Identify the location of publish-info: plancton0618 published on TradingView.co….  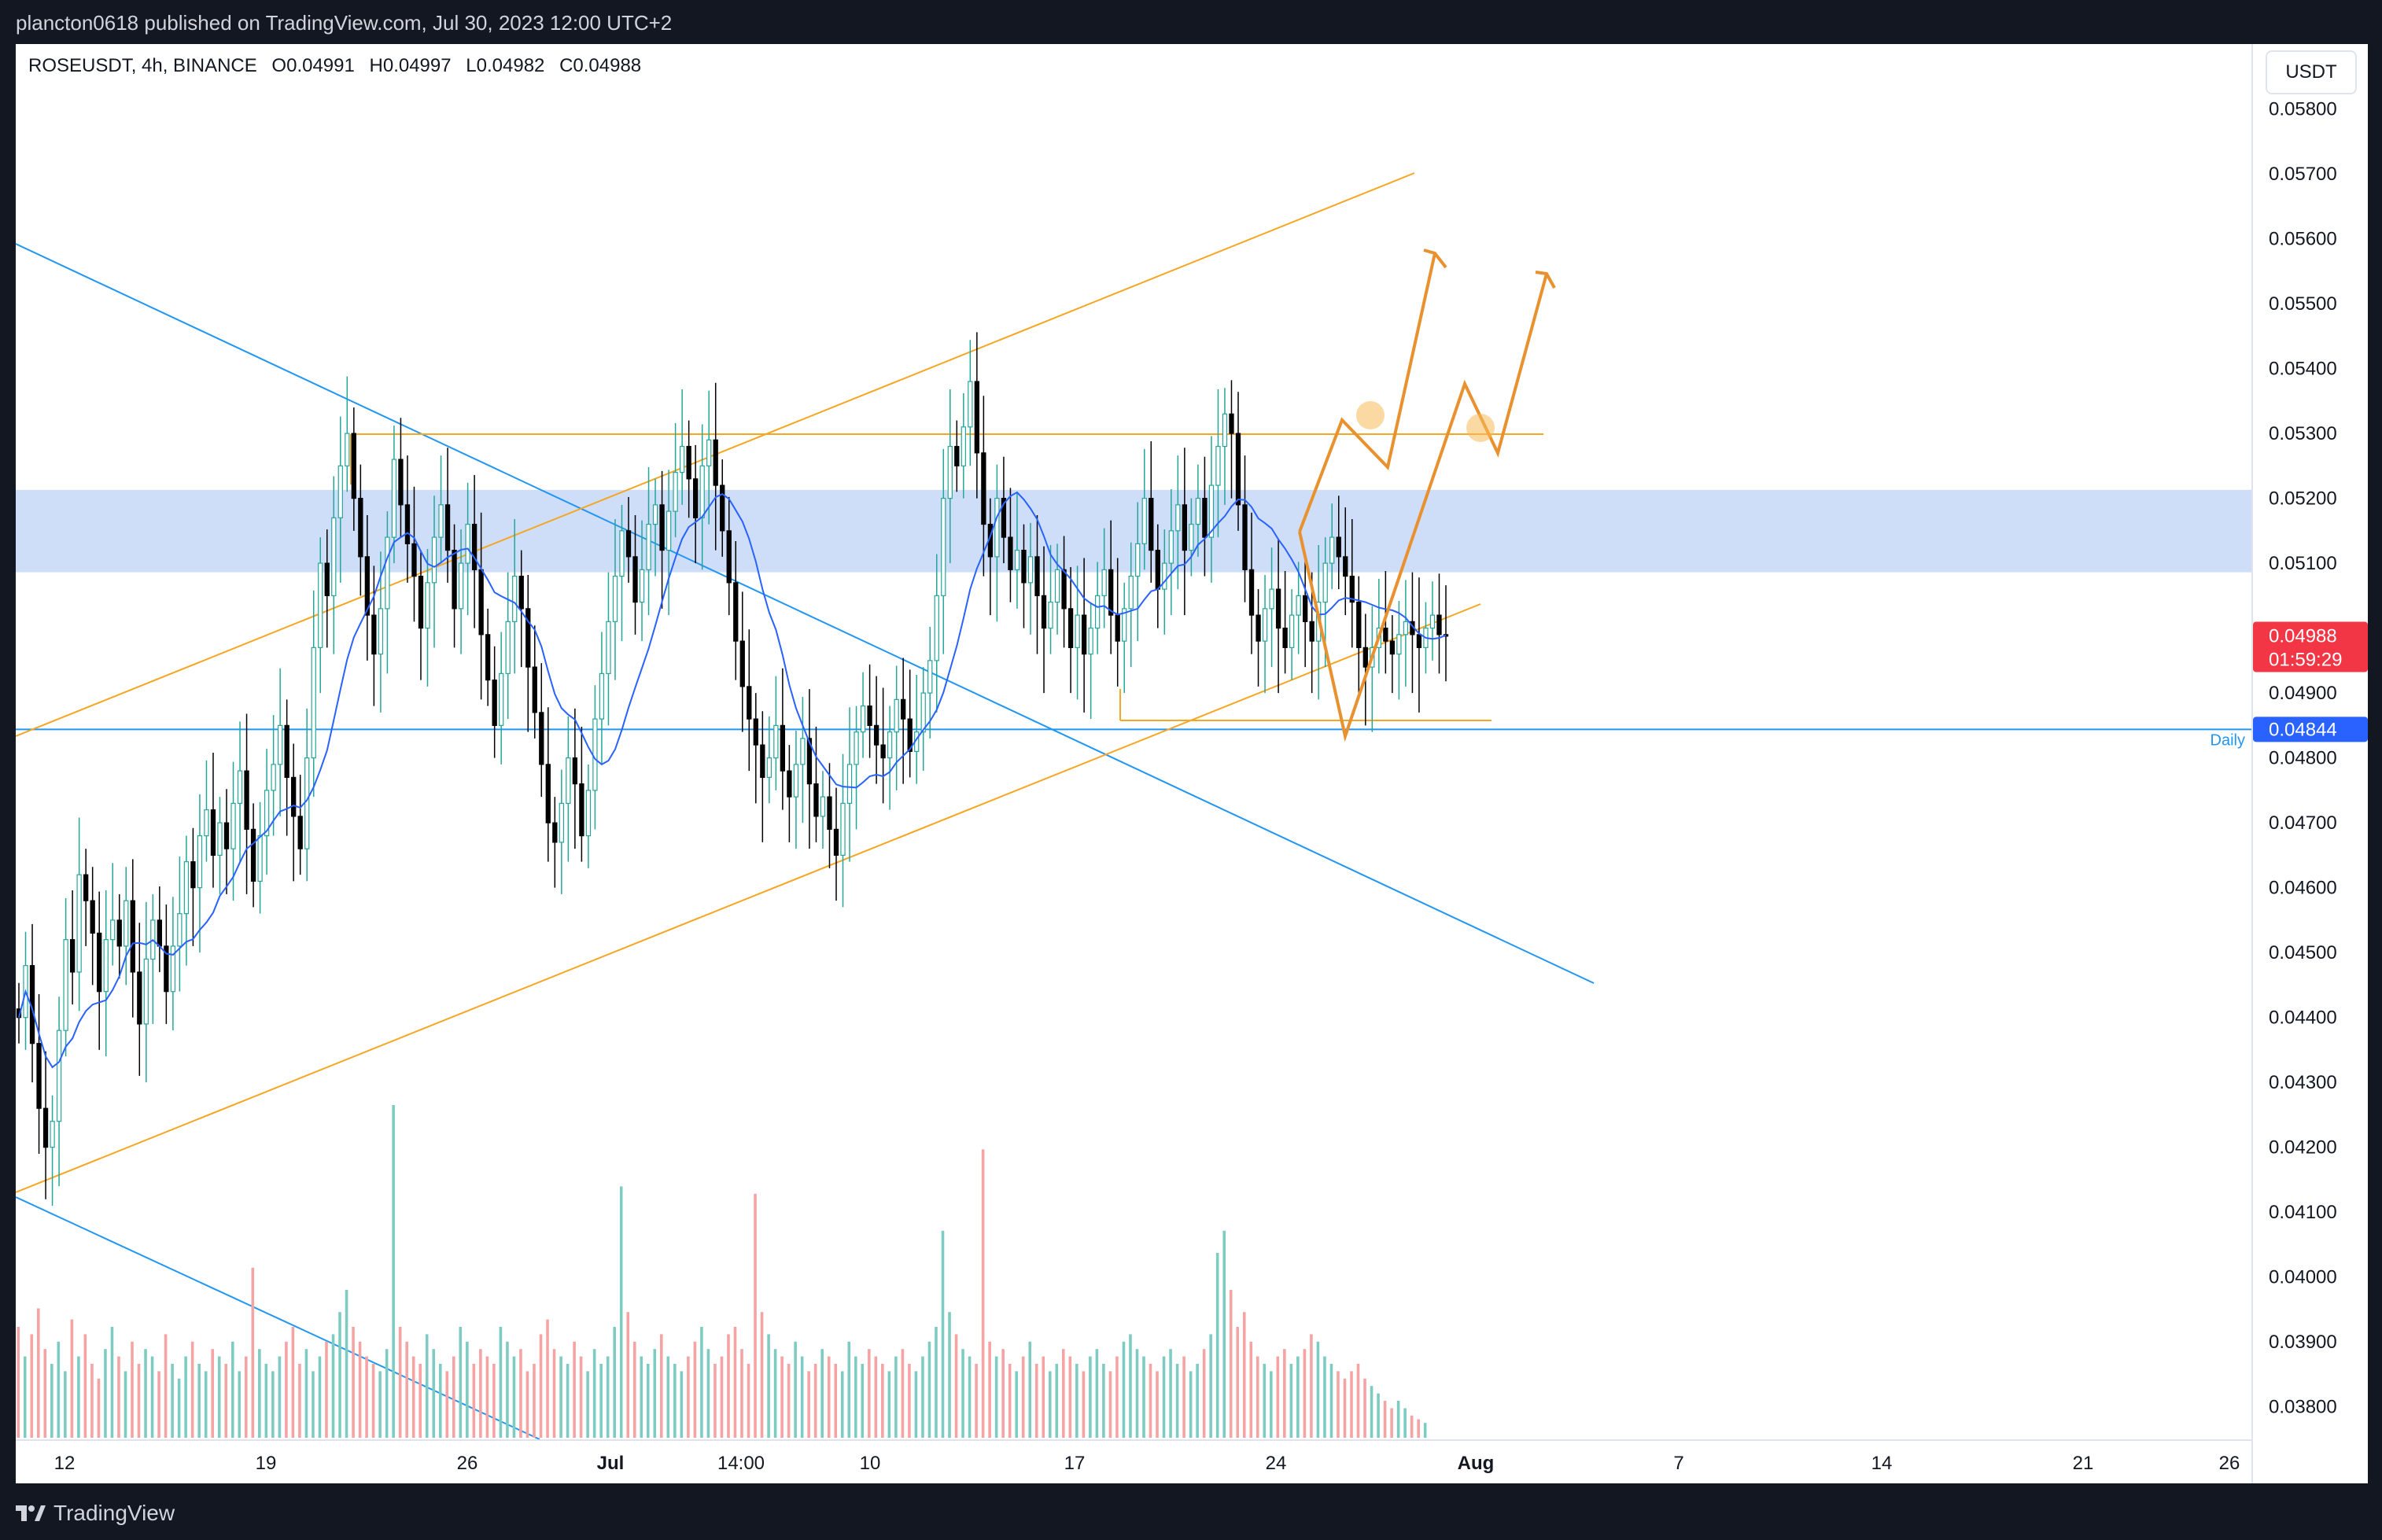
(344, 23).